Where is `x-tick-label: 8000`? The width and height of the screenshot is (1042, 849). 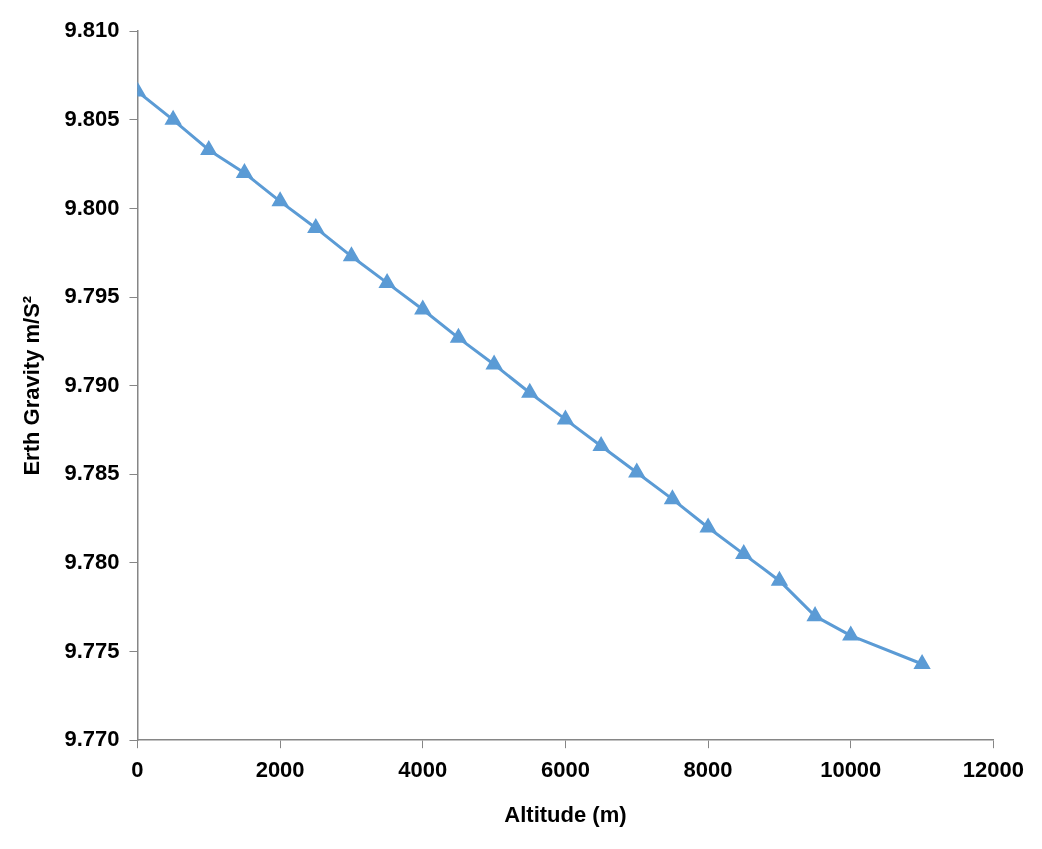 x-tick-label: 8000 is located at coordinates (708, 770).